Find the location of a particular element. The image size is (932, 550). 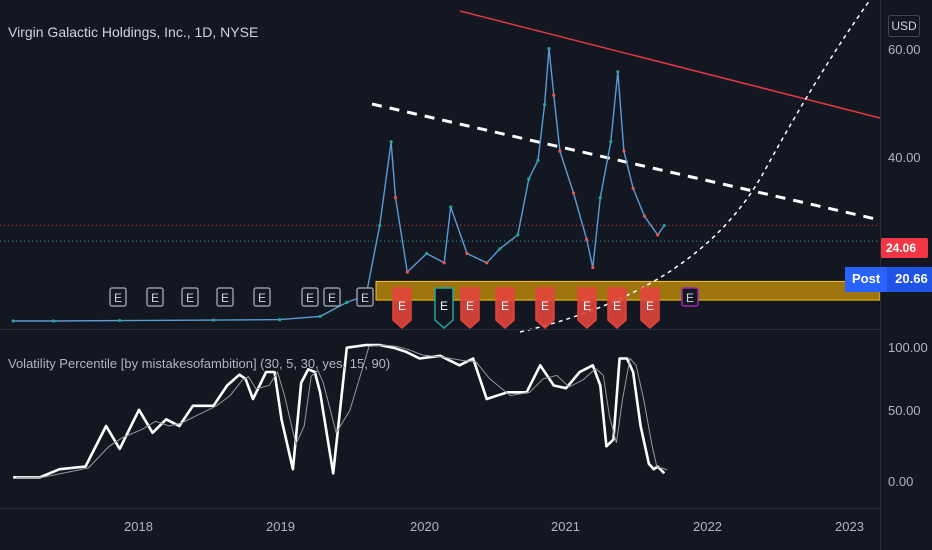

time-tick-2019: 2019 is located at coordinates (280, 526).